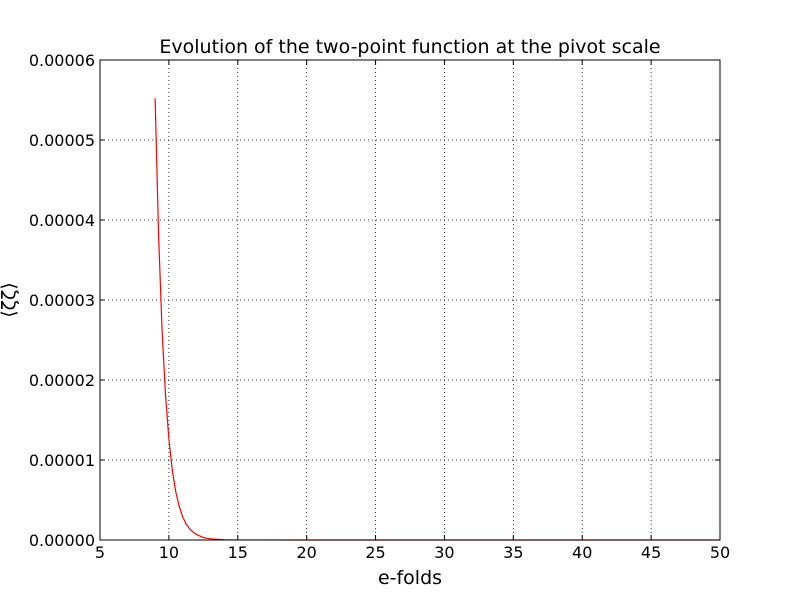  Describe the element at coordinates (651, 552) in the screenshot. I see `x-tick-label: 45` at that location.